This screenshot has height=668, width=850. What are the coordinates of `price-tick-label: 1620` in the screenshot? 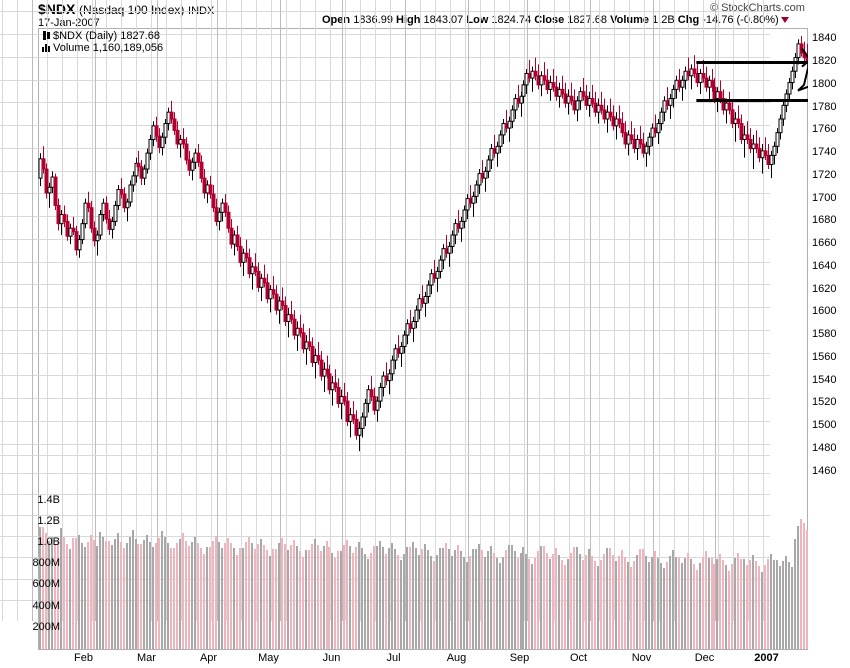 It's located at (824, 288).